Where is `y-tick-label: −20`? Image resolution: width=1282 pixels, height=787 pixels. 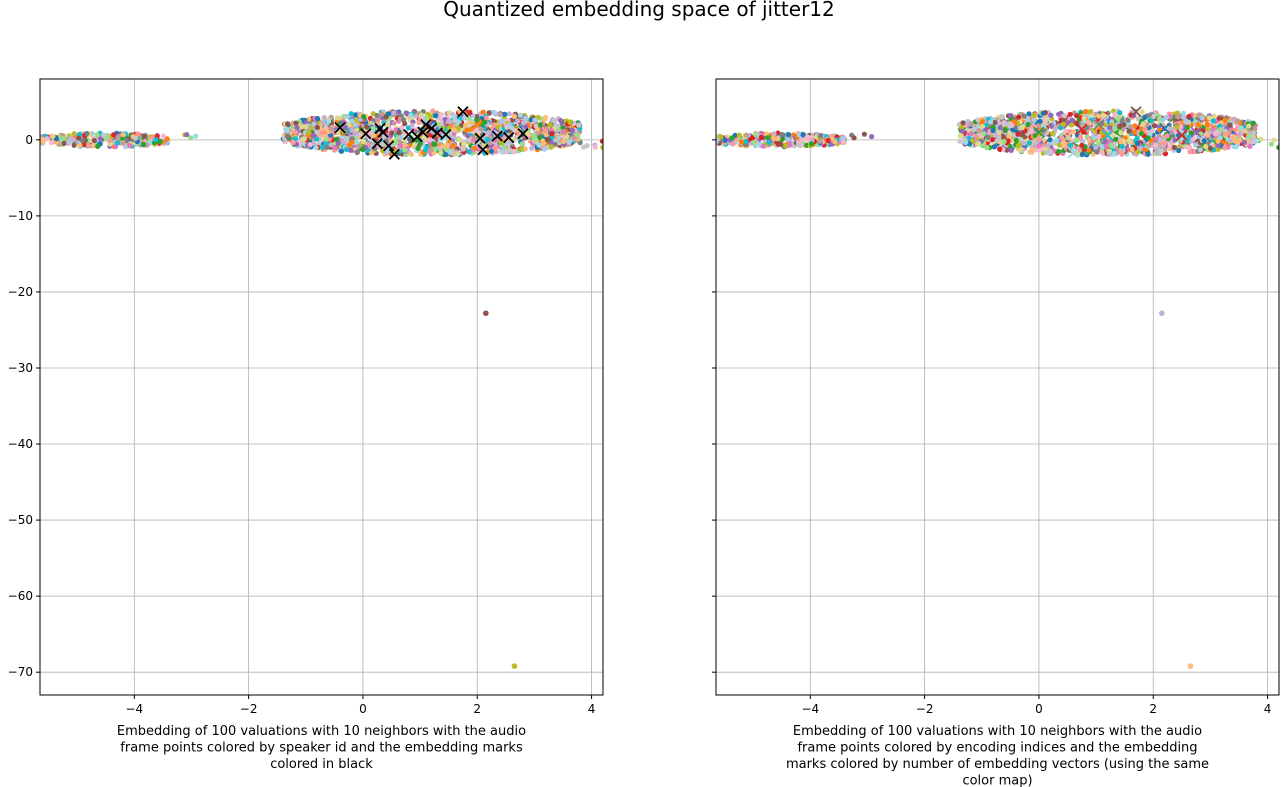 y-tick-label: −20 is located at coordinates (20, 292).